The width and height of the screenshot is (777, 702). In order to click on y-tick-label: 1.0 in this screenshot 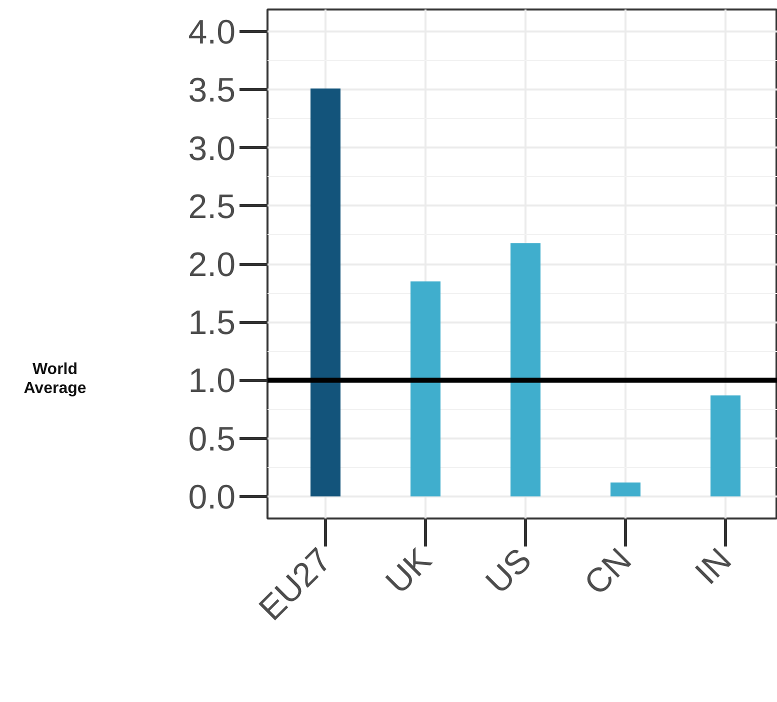, I will do `click(212, 381)`.